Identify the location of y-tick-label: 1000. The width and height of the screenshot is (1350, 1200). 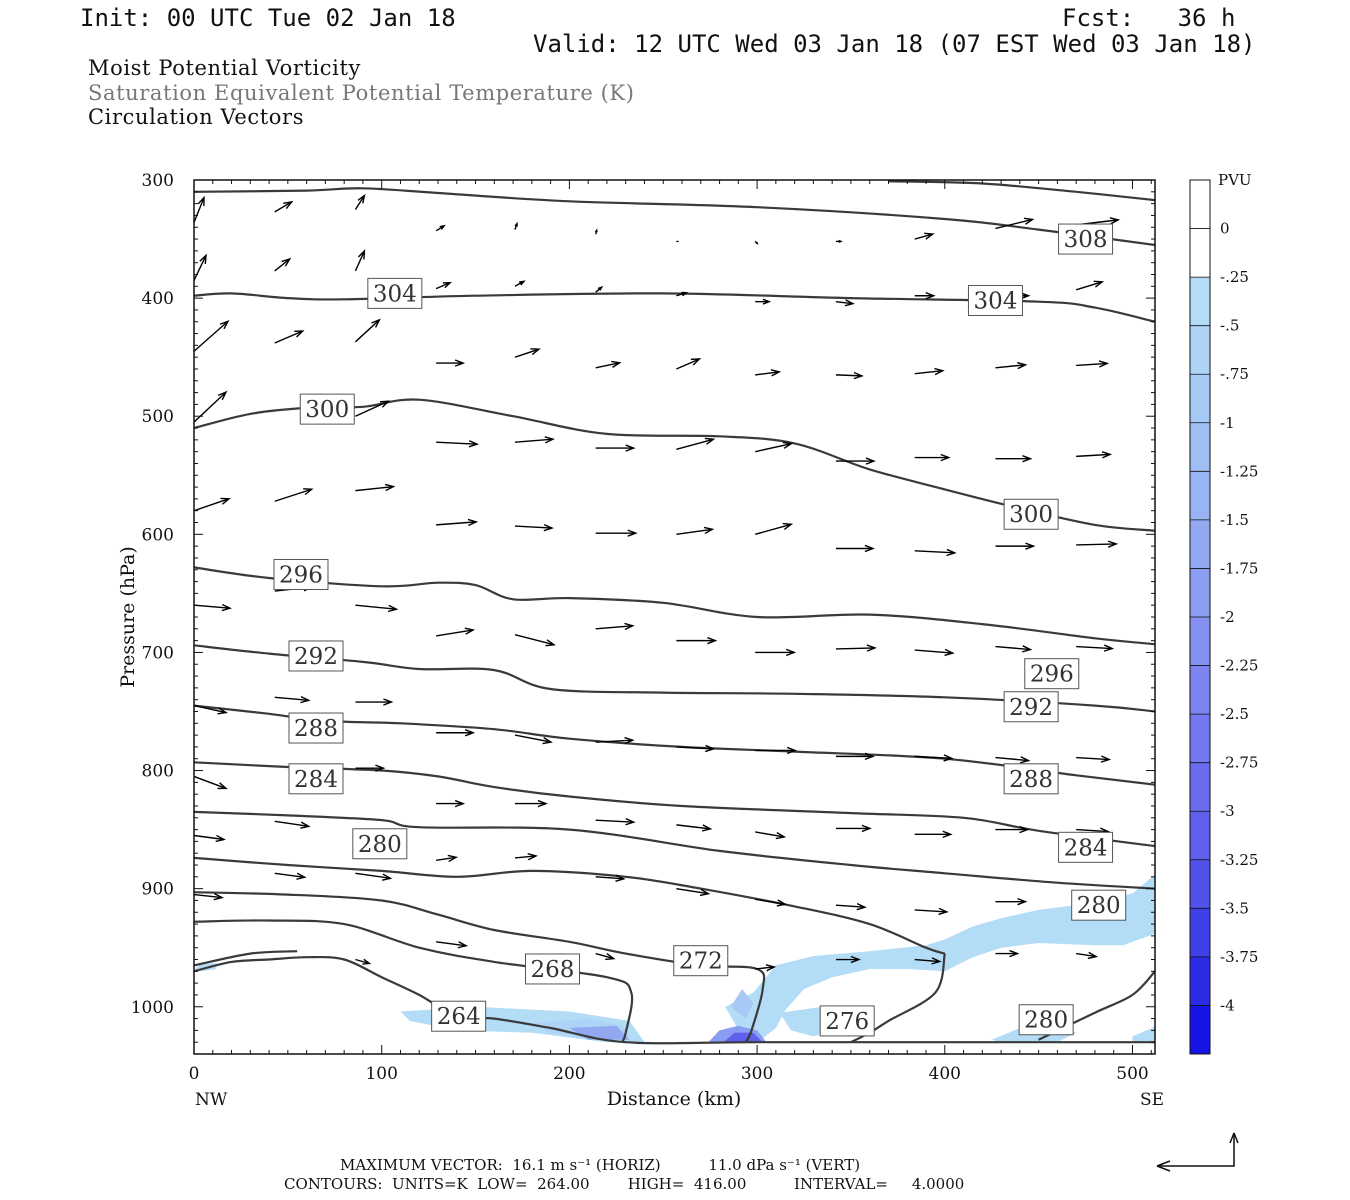
(152, 1008).